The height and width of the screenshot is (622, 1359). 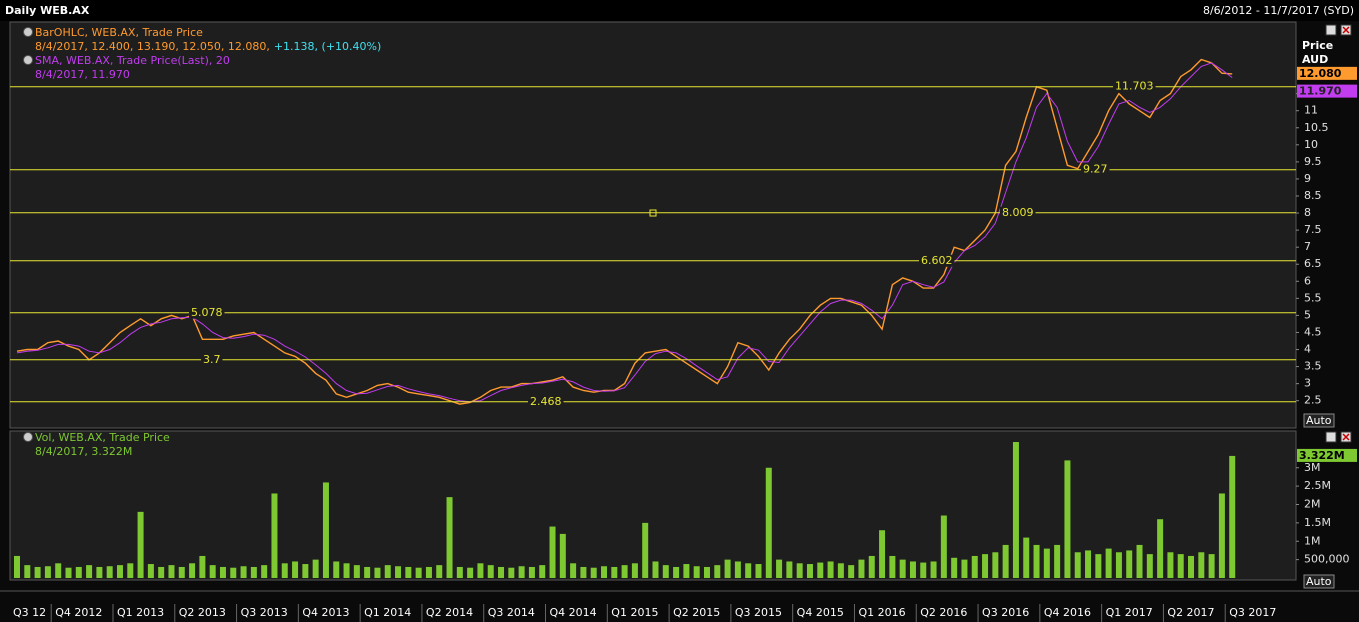 I want to click on level-label: 11.703, so click(x=1134, y=86).